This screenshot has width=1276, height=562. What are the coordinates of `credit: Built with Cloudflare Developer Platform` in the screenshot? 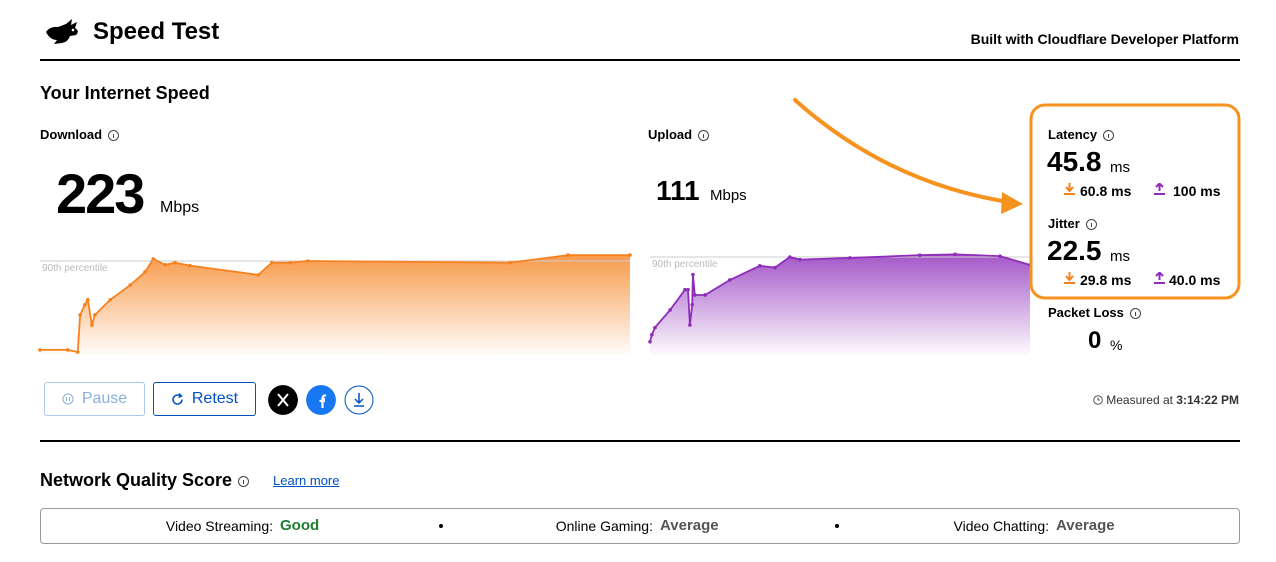 It's located at (1104, 39).